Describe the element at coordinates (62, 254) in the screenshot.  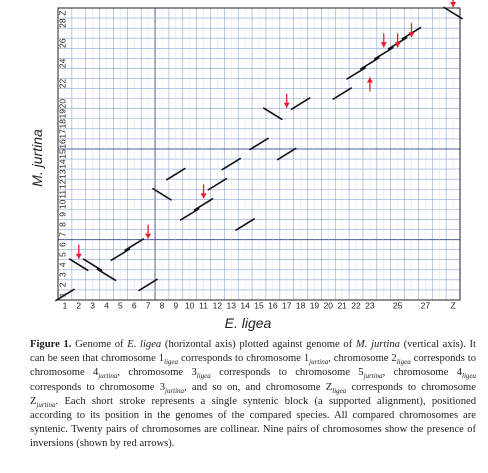
I see `y-tick-label: 5` at that location.